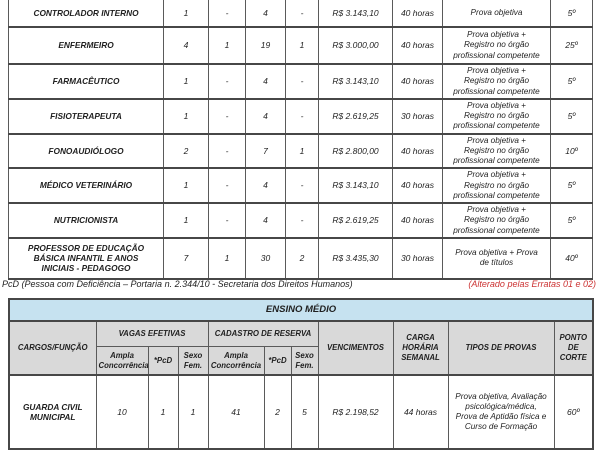 This screenshot has height=450, width=600. Describe the element at coordinates (571, 258) in the screenshot. I see `ponto-corte-cell: 40º` at that location.